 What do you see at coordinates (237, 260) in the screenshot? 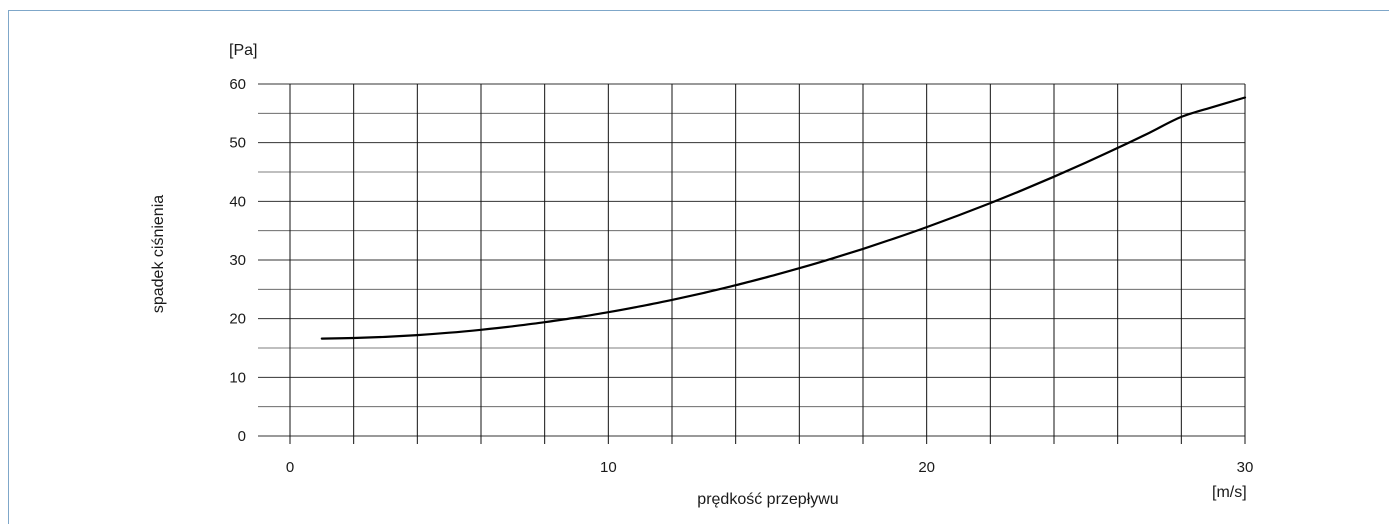
I see `y-tick-label: 30` at bounding box center [237, 260].